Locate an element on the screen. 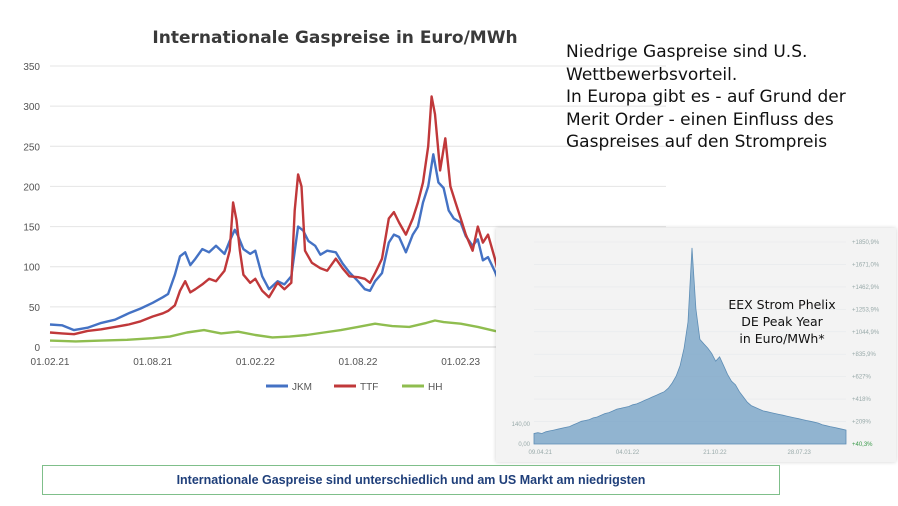 The image size is (898, 506). inset-label-line: DE Peak Year is located at coordinates (782, 321).